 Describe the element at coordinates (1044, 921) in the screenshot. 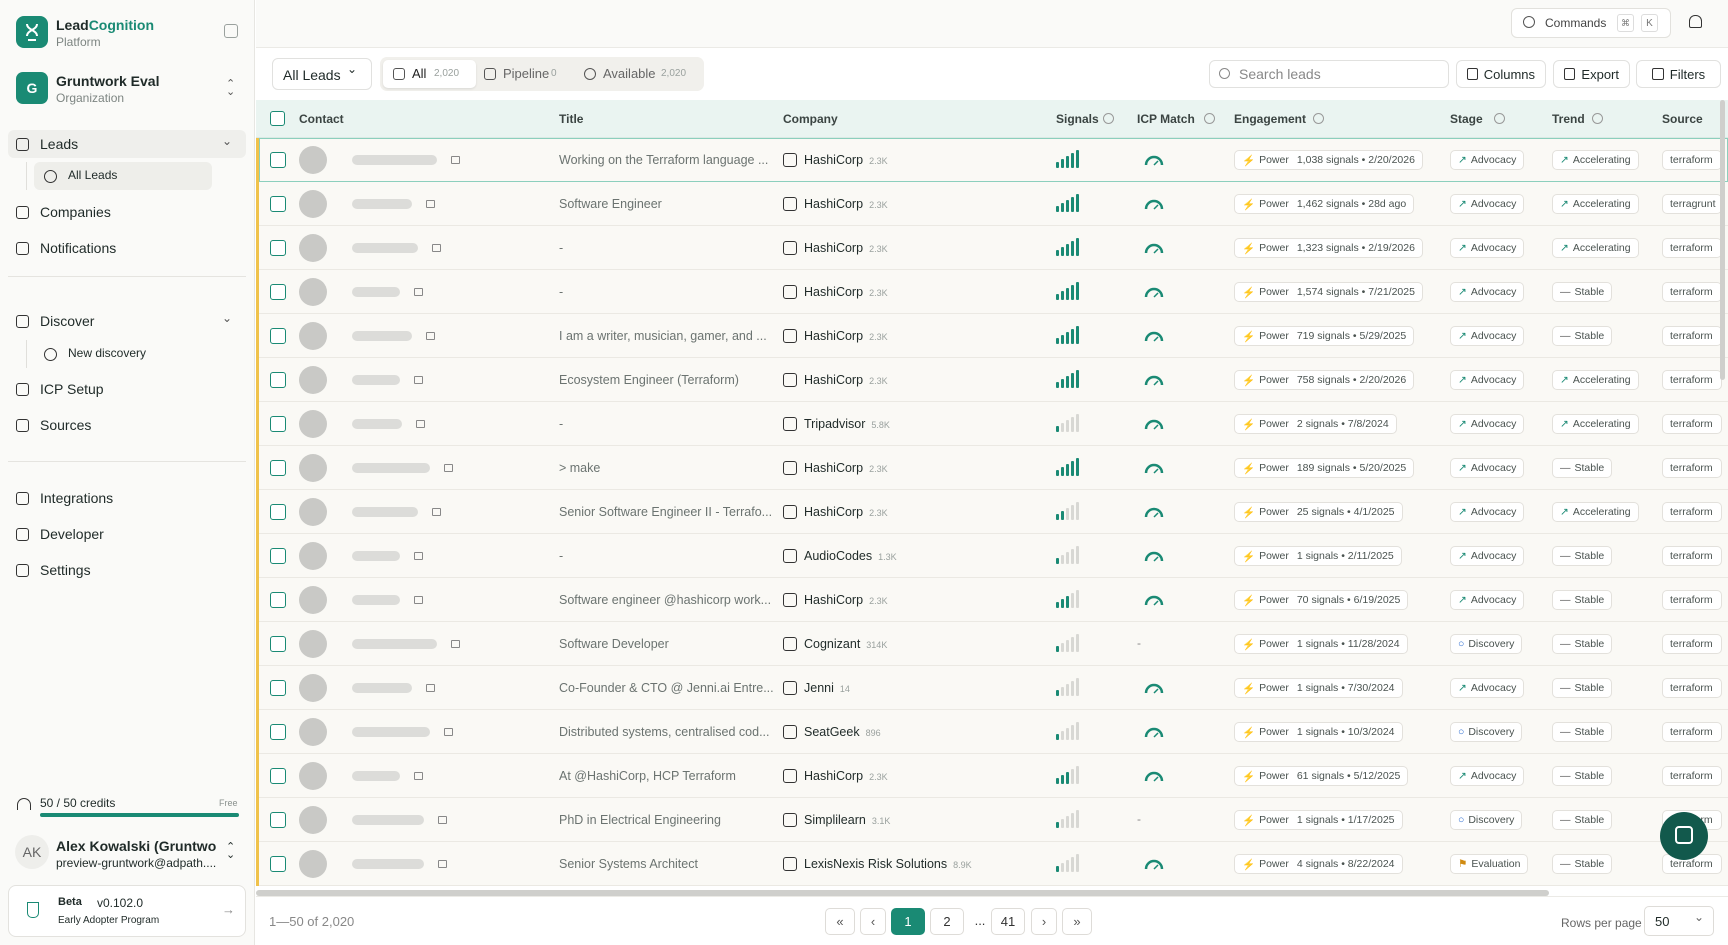

I see `next-page: ›` at that location.